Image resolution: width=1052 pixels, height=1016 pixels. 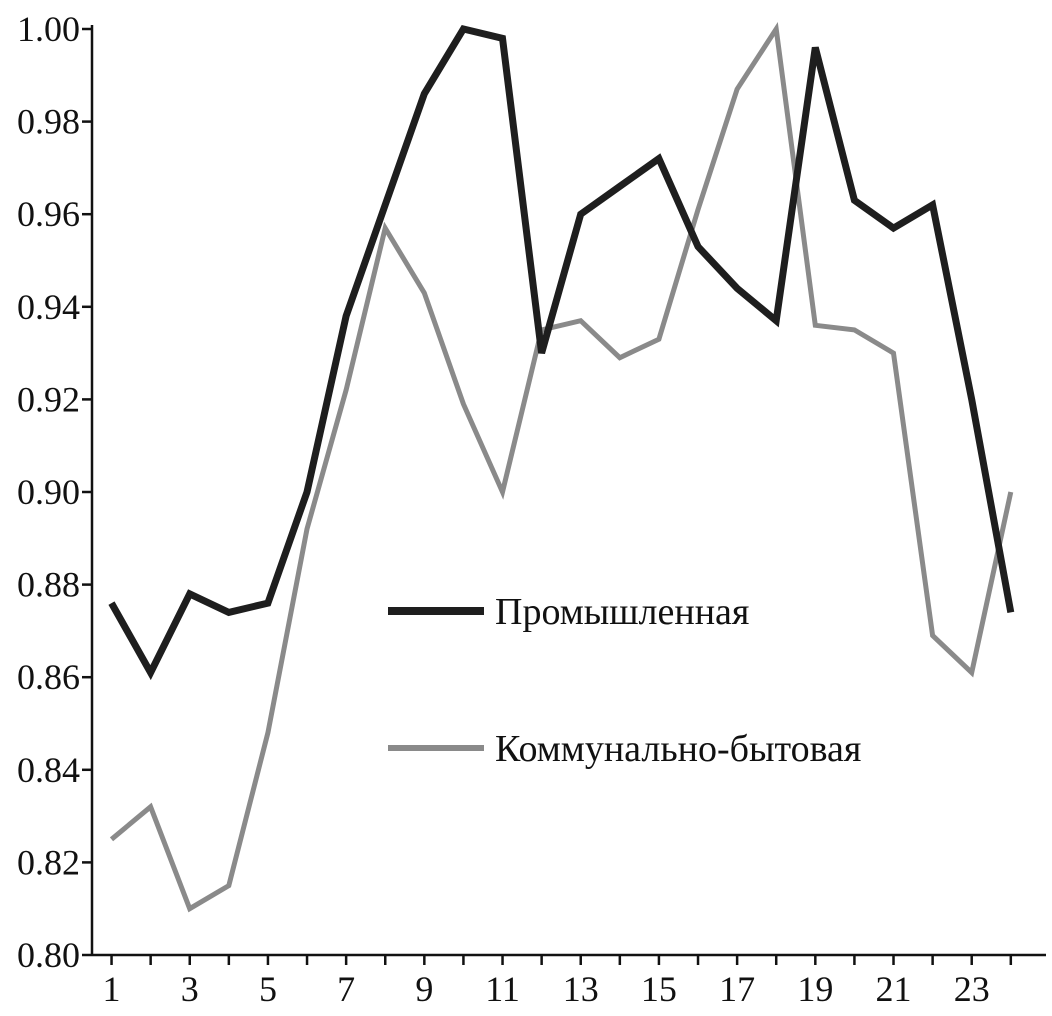 I want to click on x-tick-label: 19, so click(x=815, y=989).